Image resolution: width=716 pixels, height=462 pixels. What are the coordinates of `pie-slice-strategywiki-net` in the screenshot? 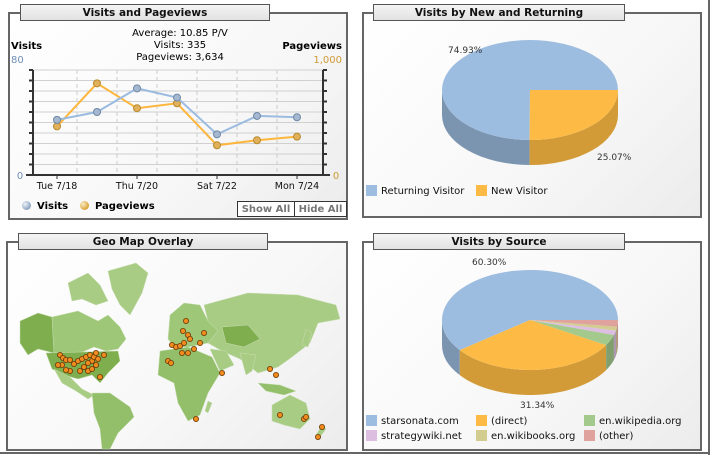 It's located at (573, 328).